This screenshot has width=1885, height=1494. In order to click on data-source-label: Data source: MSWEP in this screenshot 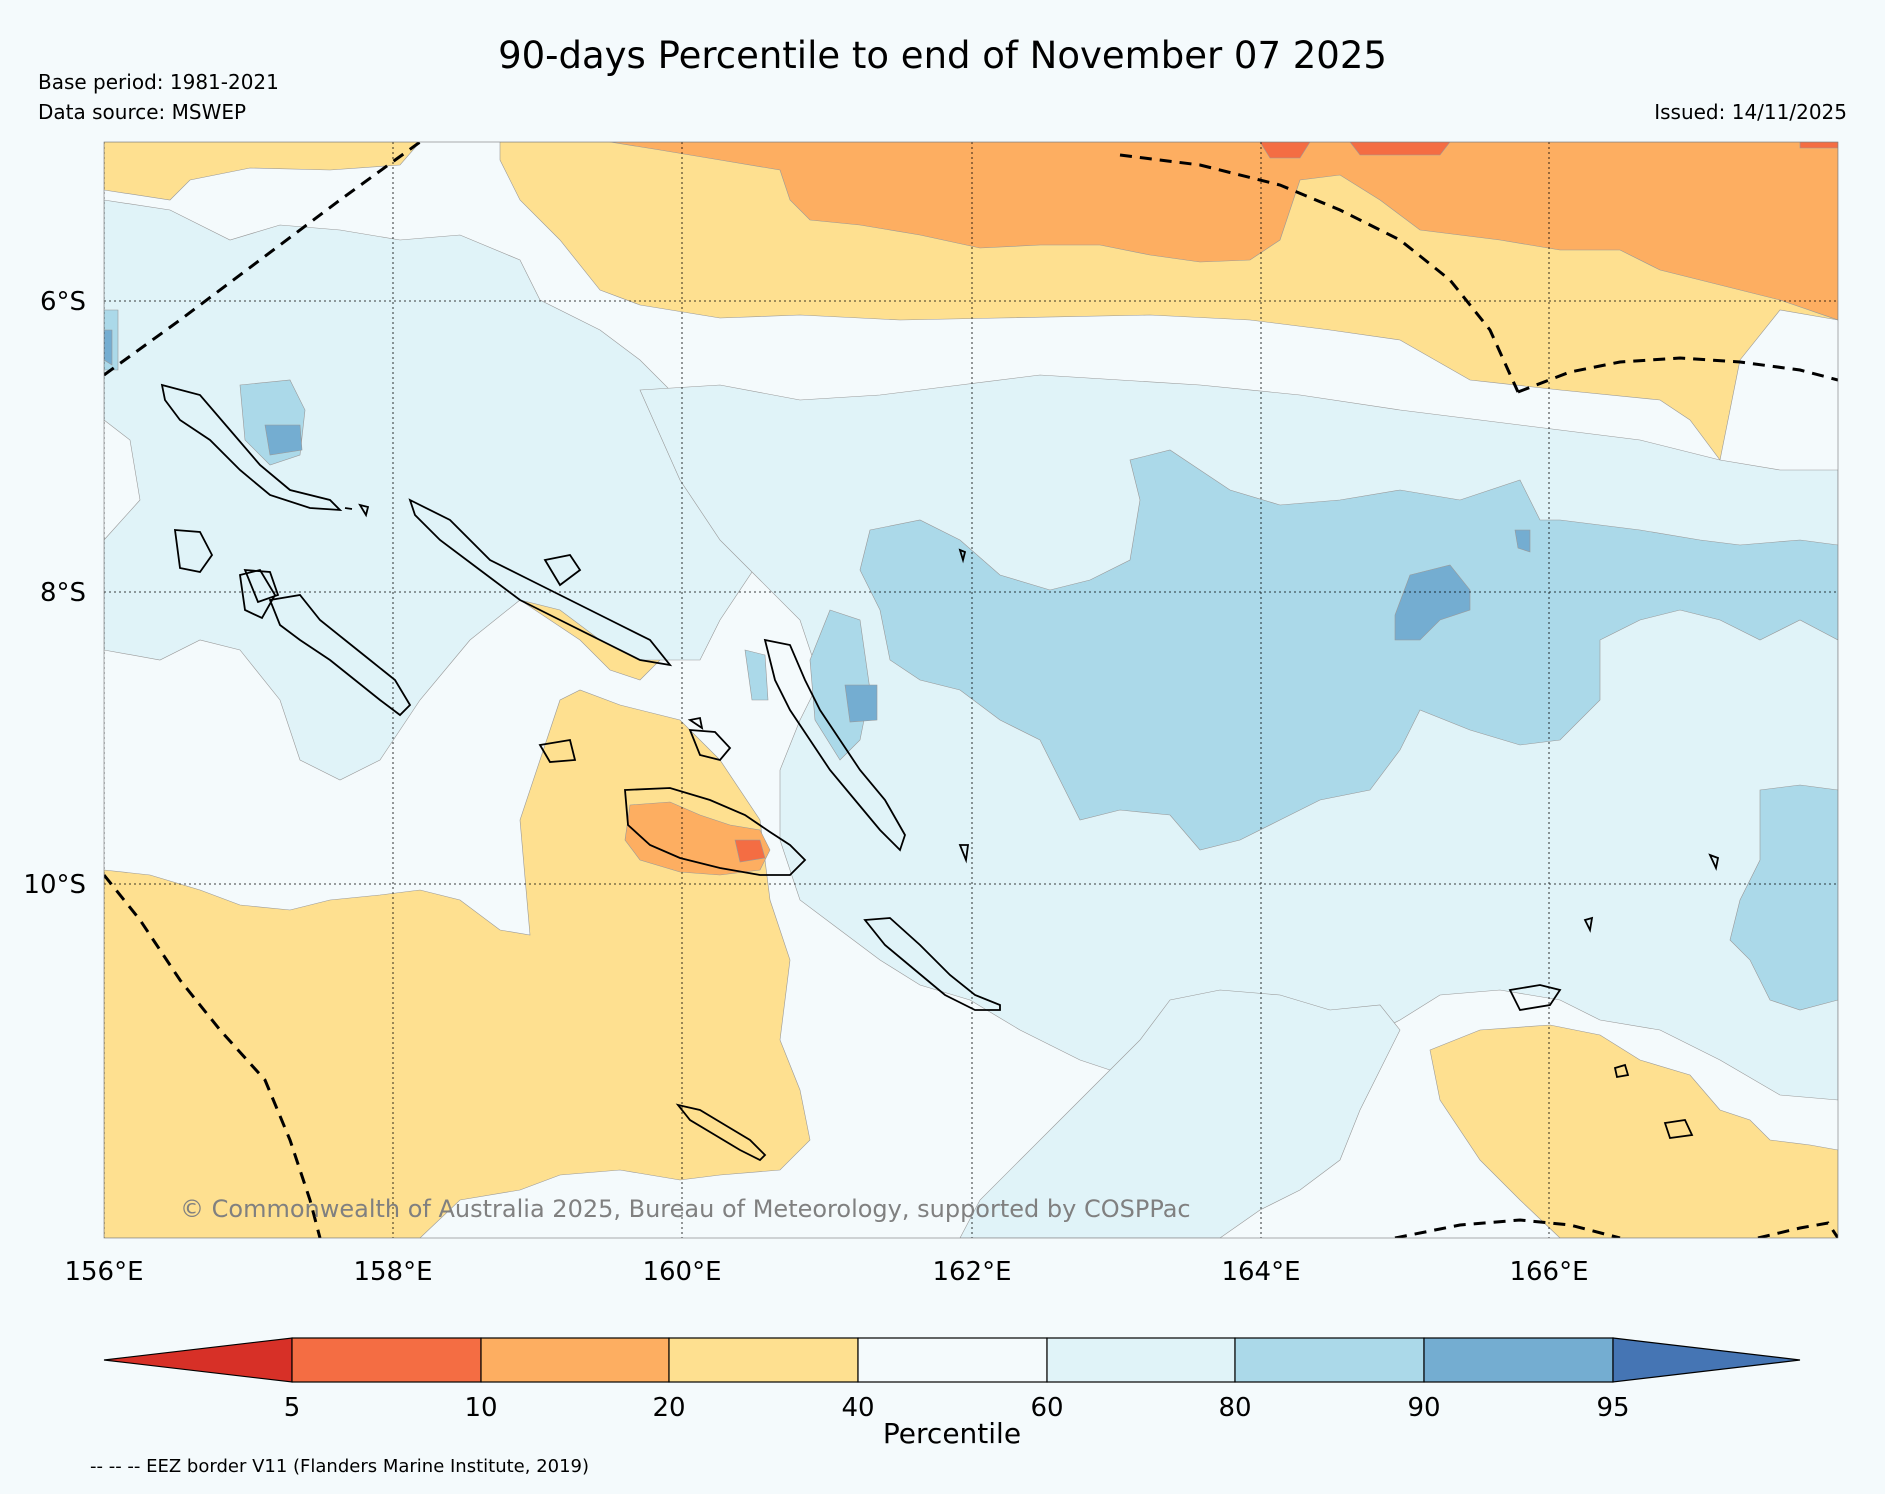, I will do `click(142, 112)`.